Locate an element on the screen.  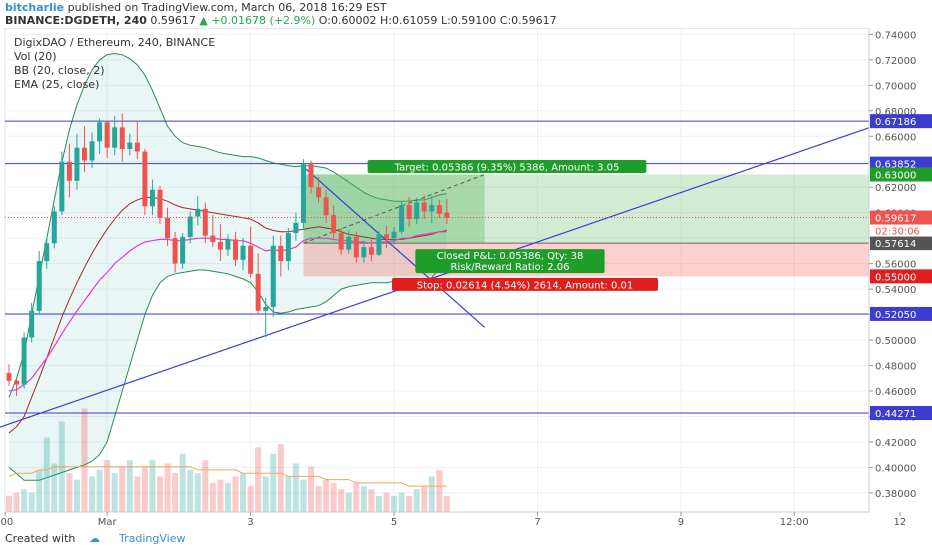
price-tick-label: 0.68000 is located at coordinates (895, 112).